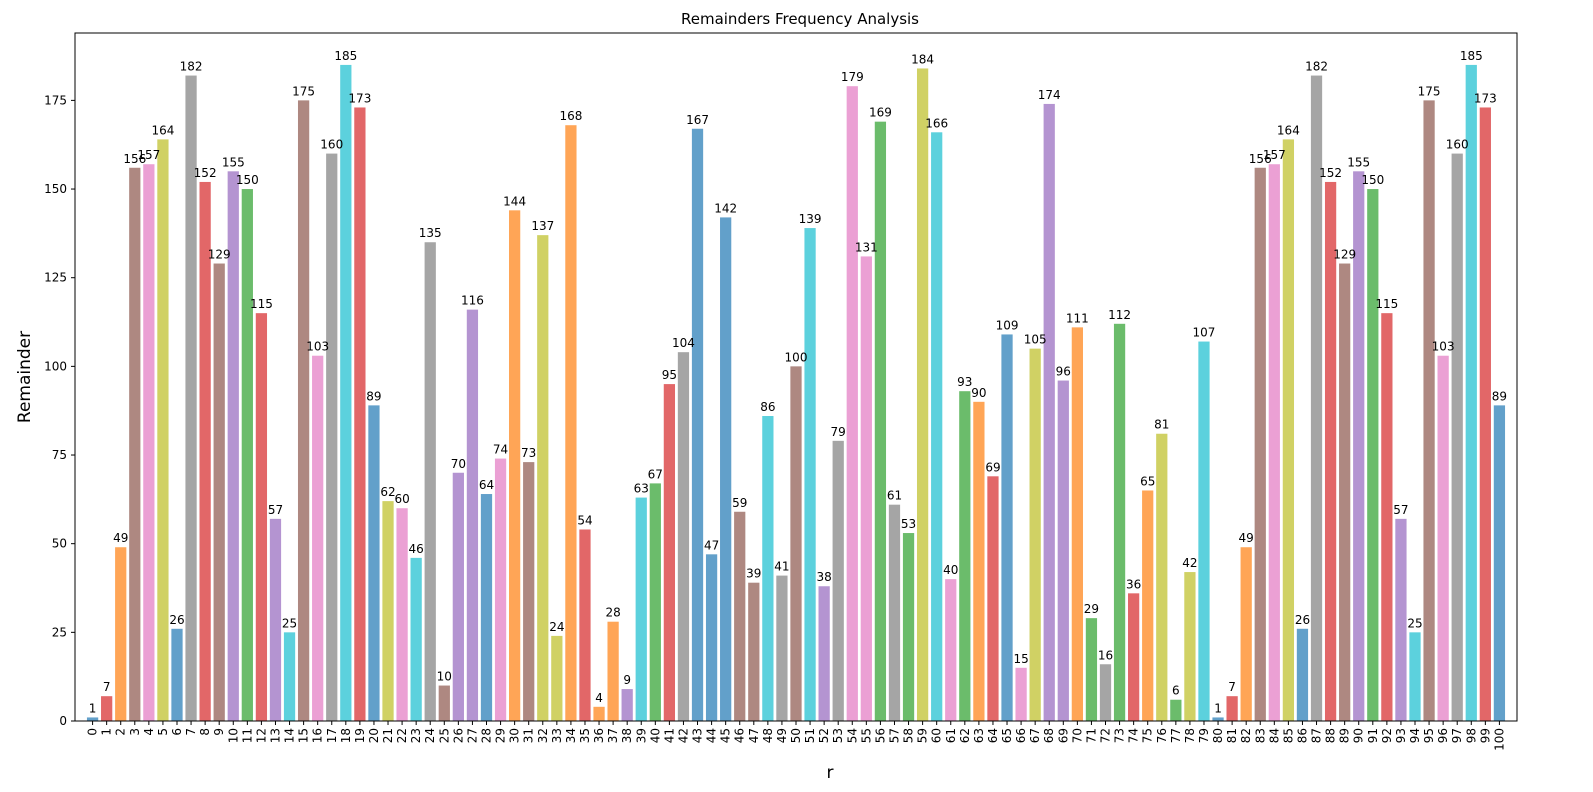  I want to click on data-label-35: 54, so click(584, 520).